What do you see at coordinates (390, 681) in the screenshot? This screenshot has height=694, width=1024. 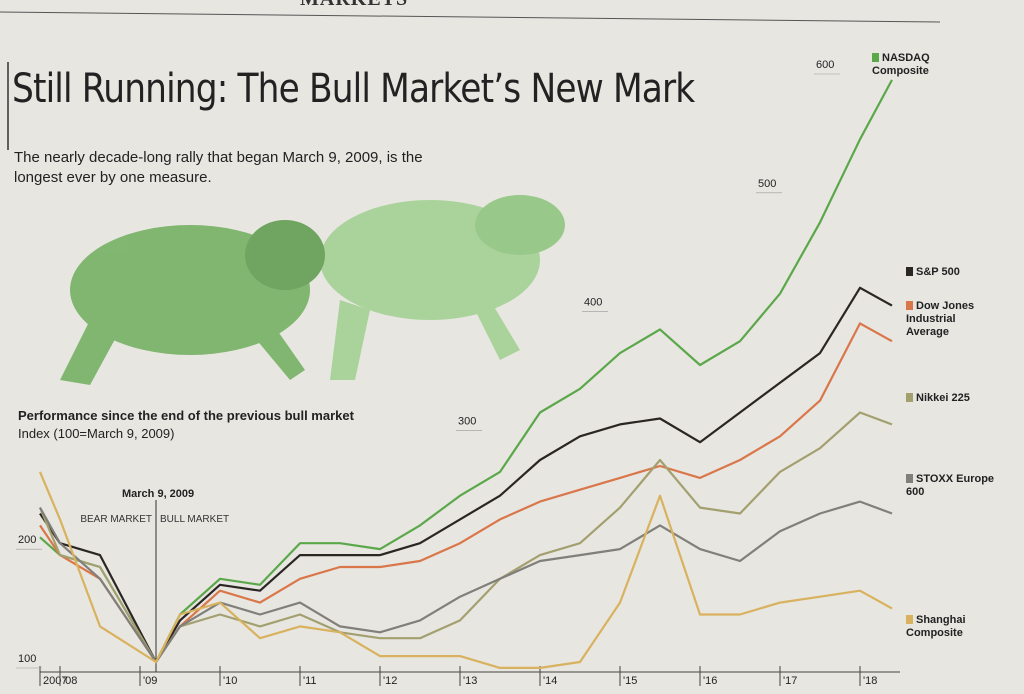 I see `x-tick-label: '12` at bounding box center [390, 681].